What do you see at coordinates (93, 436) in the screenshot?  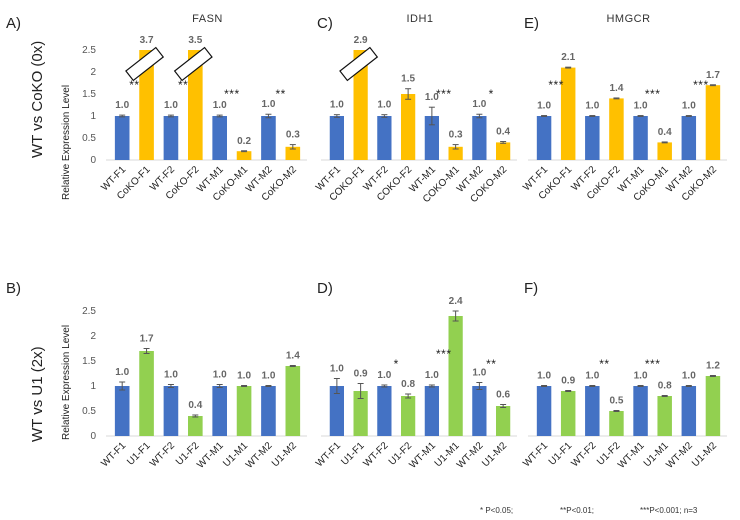 I see `y-tick-label: 0` at bounding box center [93, 436].